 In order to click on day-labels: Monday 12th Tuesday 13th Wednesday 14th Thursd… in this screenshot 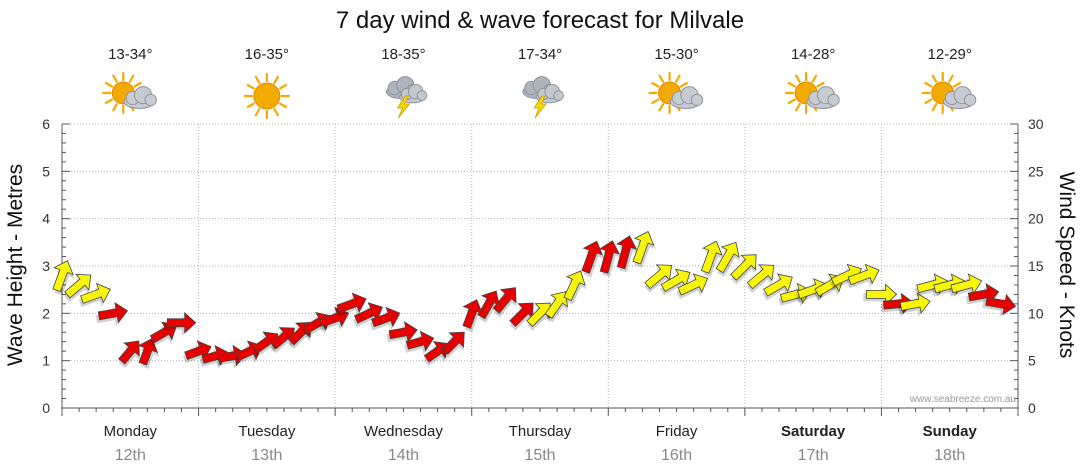, I will do `click(541, 443)`.